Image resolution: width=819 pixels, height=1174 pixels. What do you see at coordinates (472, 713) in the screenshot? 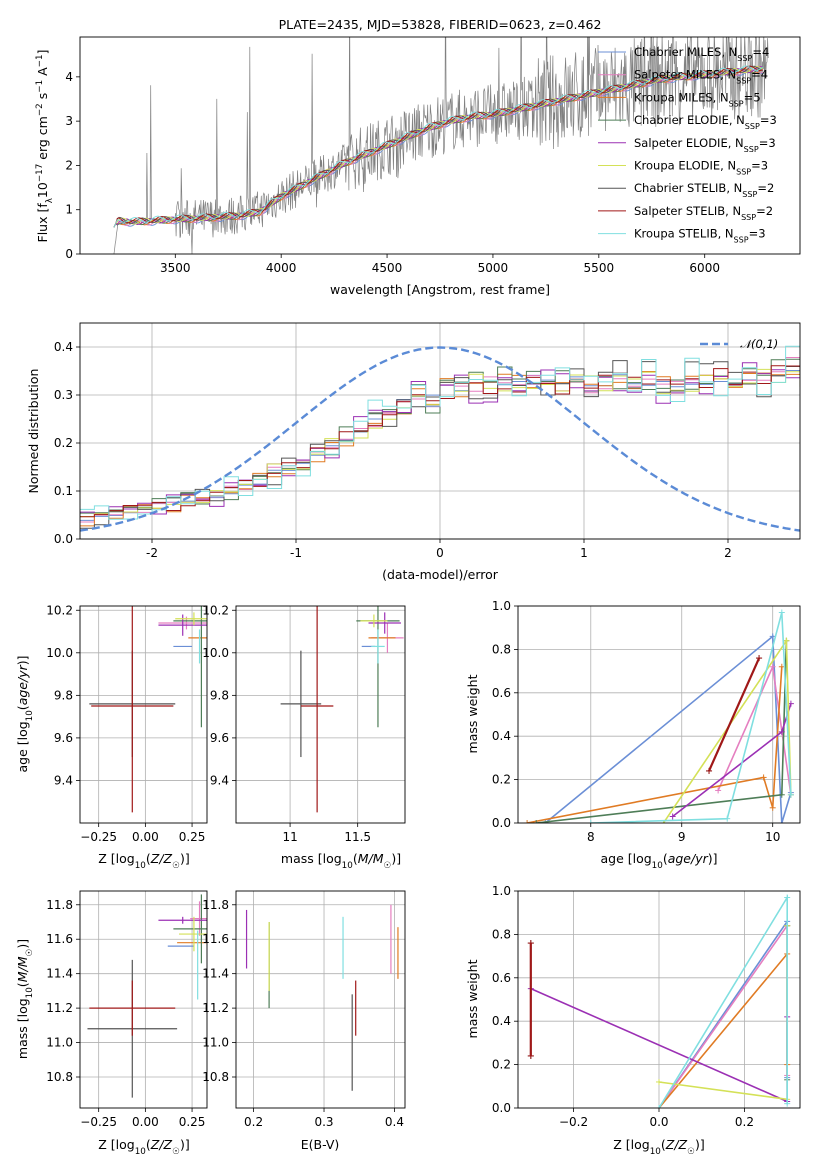
I see `weight-vs-age-ylabel: mass weight` at bounding box center [472, 713].